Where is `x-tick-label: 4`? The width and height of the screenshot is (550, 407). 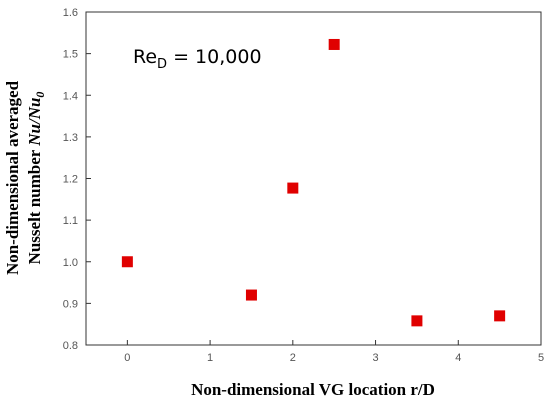 x-tick-label: 4 is located at coordinates (458, 358).